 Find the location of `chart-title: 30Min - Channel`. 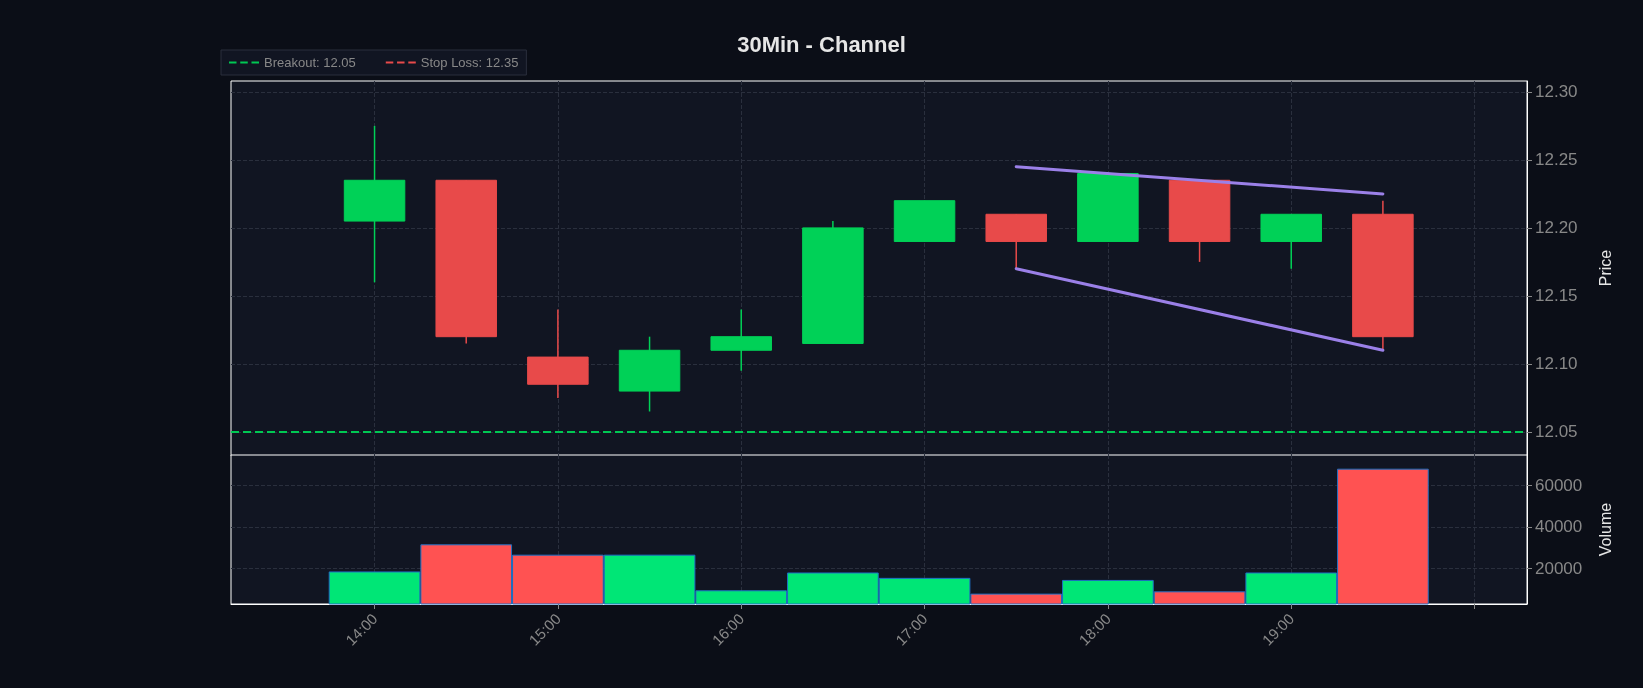

chart-title: 30Min - Channel is located at coordinates (821, 44).